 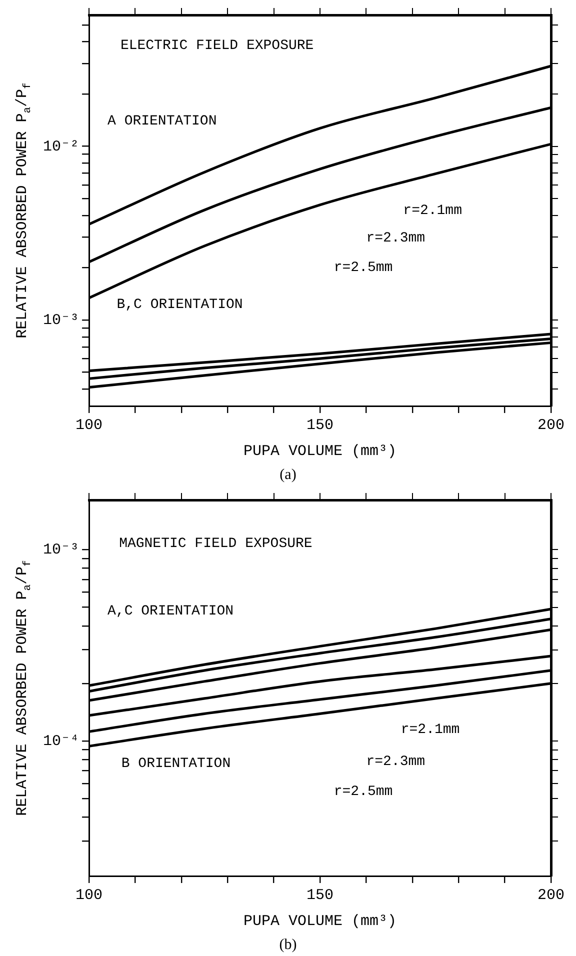 What do you see at coordinates (215, 544) in the screenshot?
I see `annotation: MAGNETIC FIELD EXPOSURE` at bounding box center [215, 544].